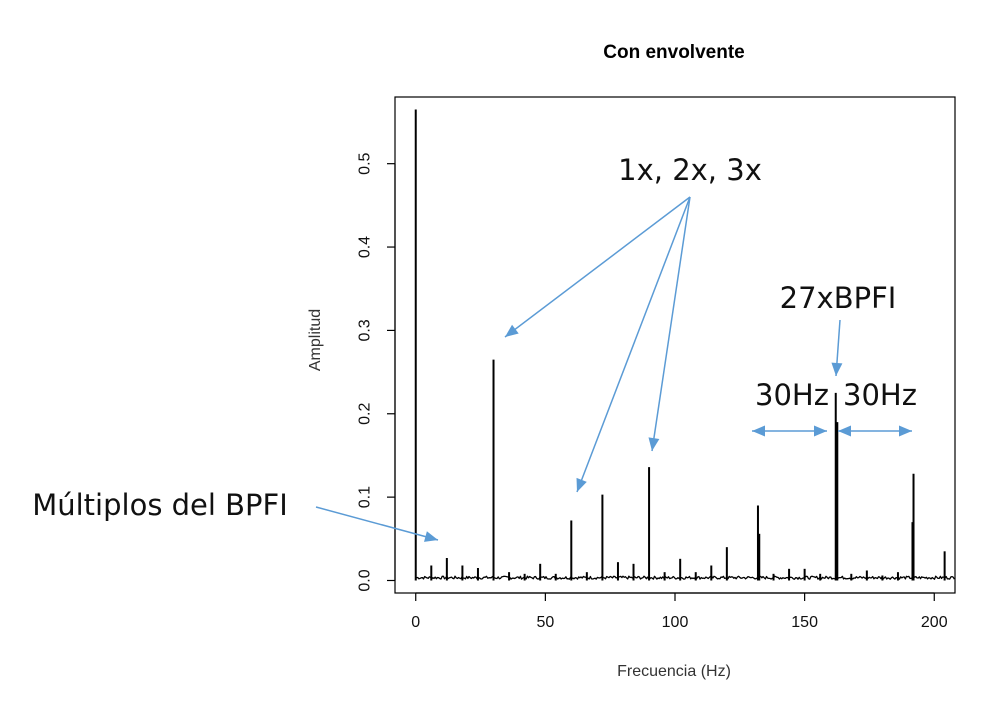 This screenshot has height=707, width=1005. I want to click on arrowheads, so click(668, 433).